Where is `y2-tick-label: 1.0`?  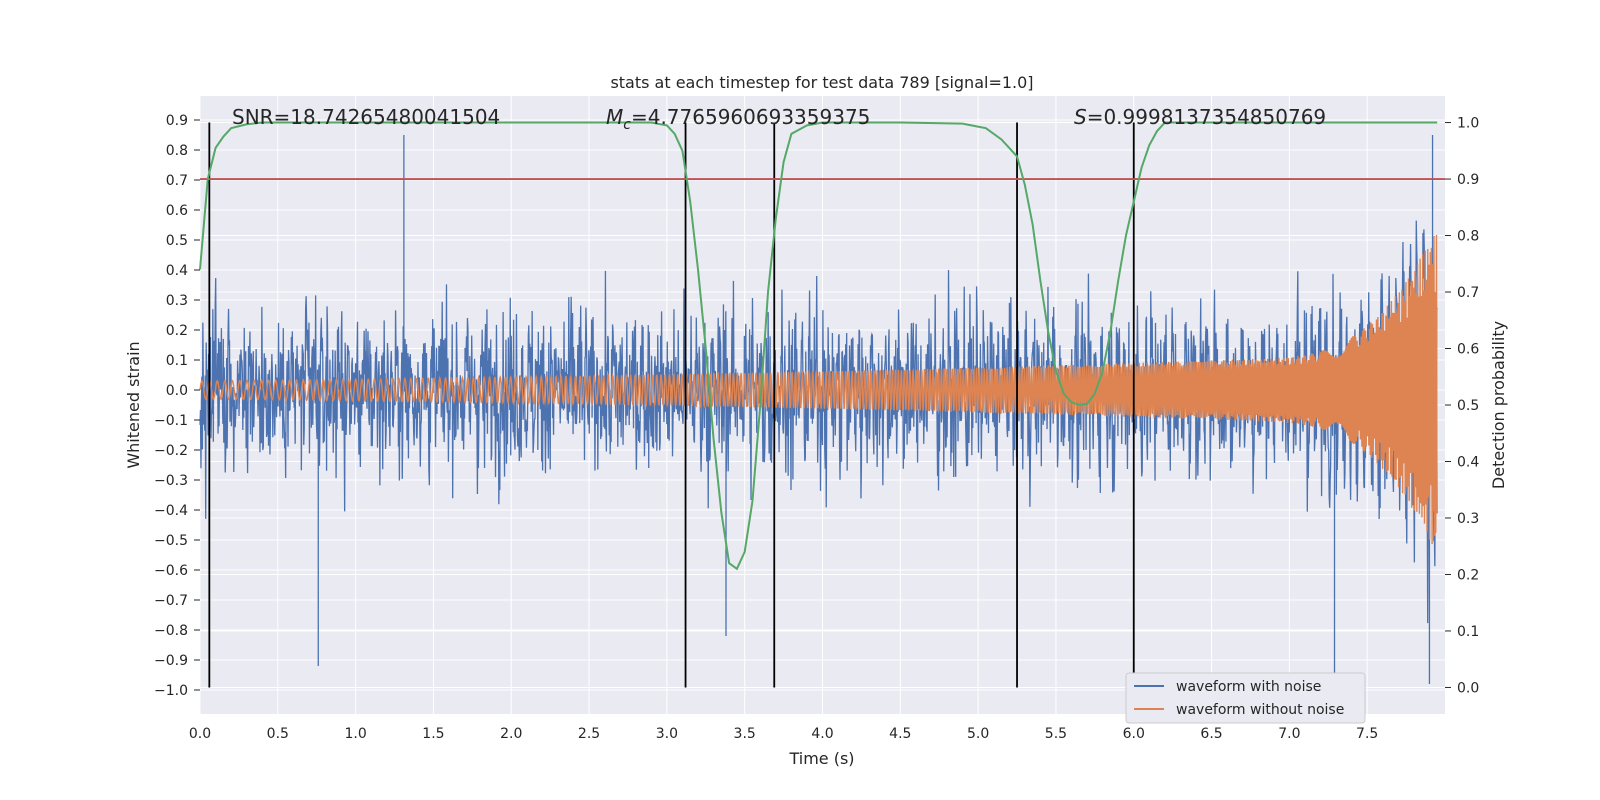 y2-tick-label: 1.0 is located at coordinates (1468, 124).